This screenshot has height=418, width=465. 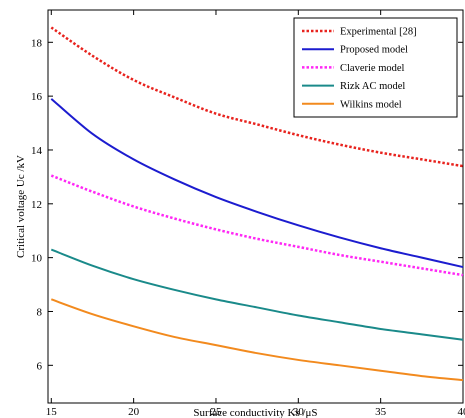 What do you see at coordinates (37, 151) in the screenshot?
I see `y-tick-label: 14` at bounding box center [37, 151].